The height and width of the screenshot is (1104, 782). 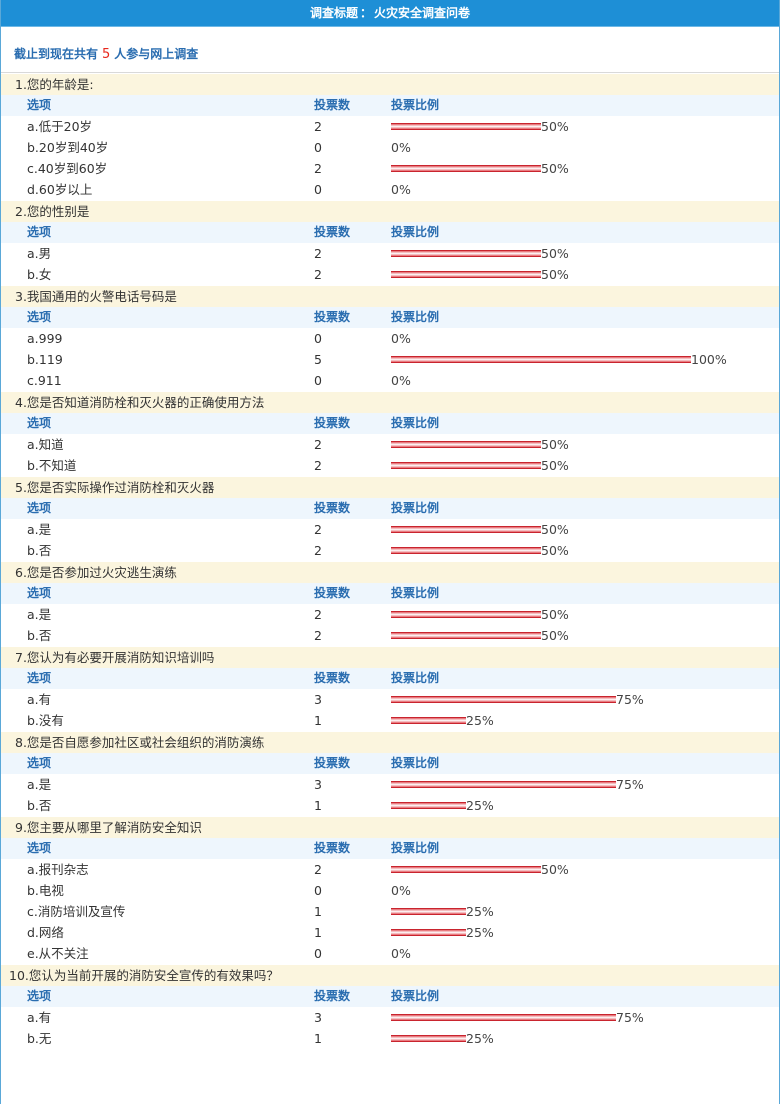 I want to click on option-row: a.低于20岁 2 50%, so click(x=390, y=126).